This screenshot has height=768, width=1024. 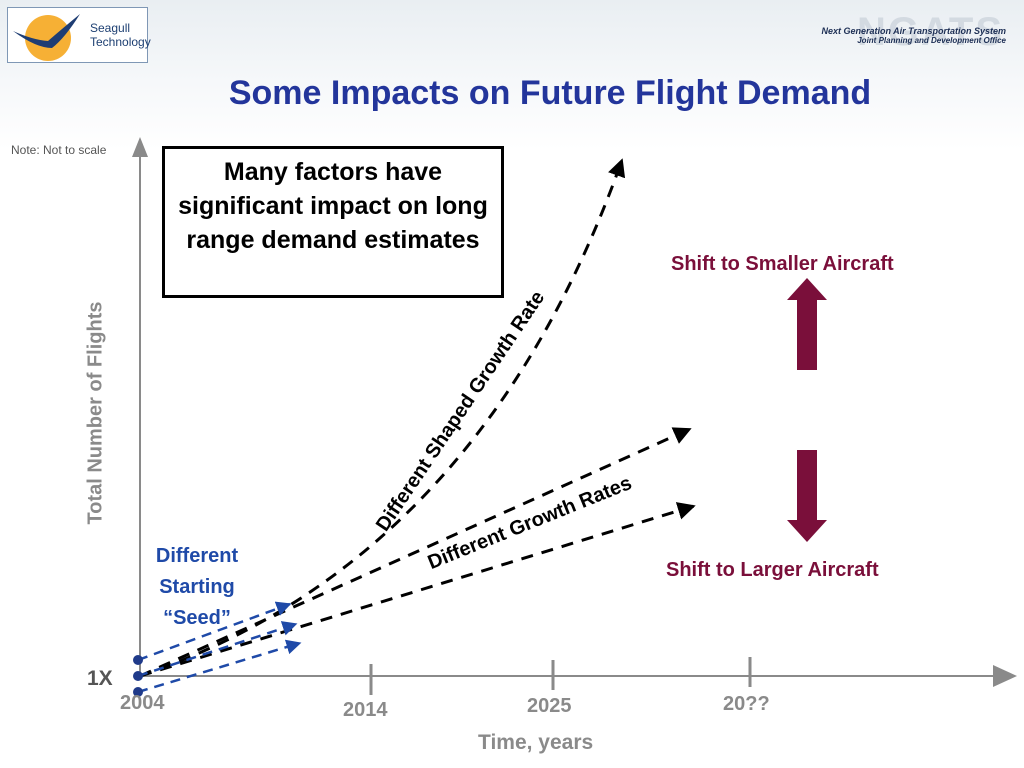 What do you see at coordinates (140, 147) in the screenshot?
I see `y-axis-arrow-icon` at bounding box center [140, 147].